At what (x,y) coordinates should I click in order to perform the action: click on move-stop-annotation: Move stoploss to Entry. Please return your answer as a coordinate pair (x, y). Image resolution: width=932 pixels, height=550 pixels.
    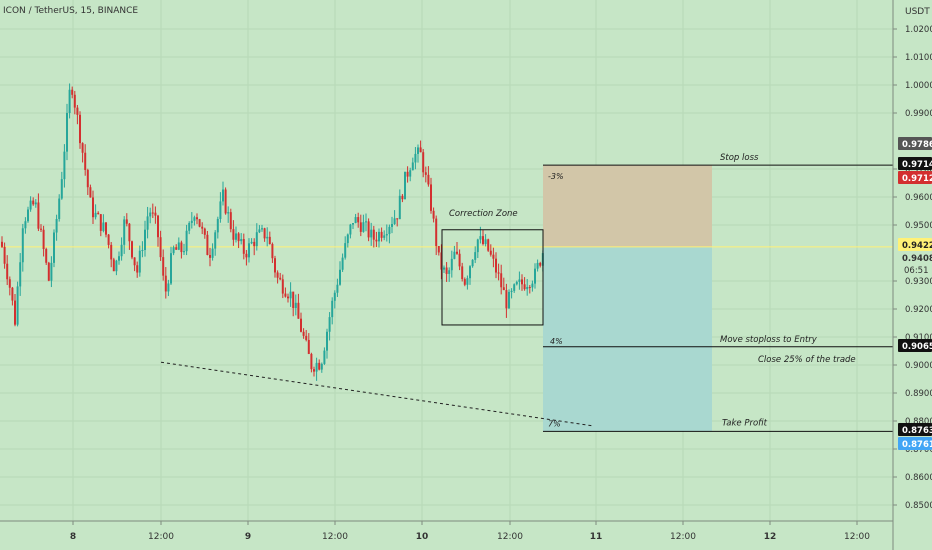
    Looking at the image, I should click on (769, 340).